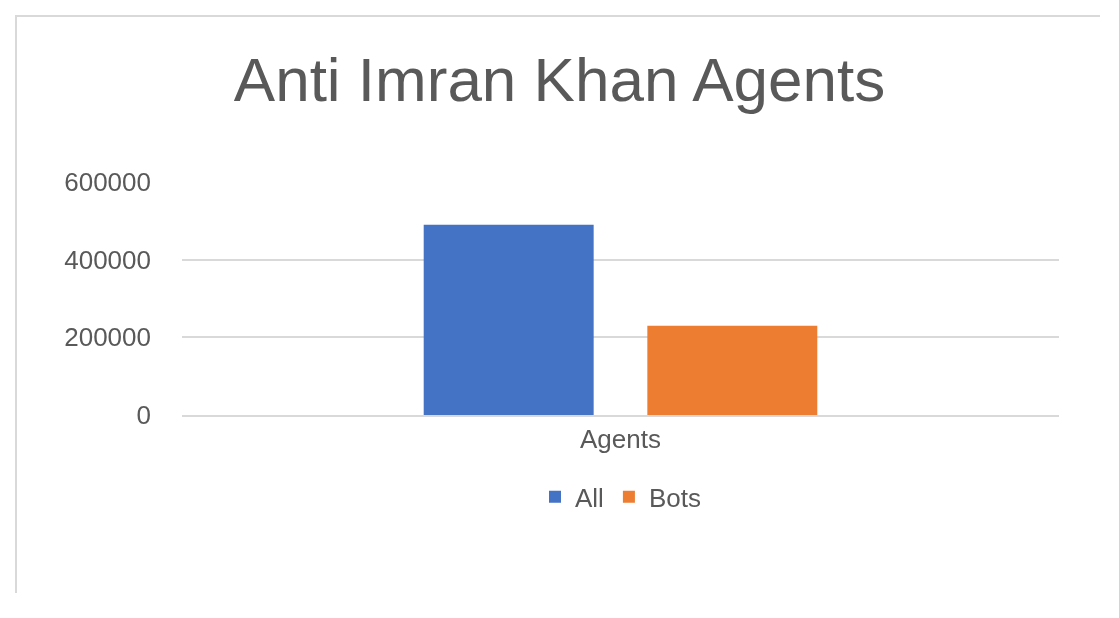  What do you see at coordinates (143, 415) in the screenshot?
I see `y-tick-label: 0` at bounding box center [143, 415].